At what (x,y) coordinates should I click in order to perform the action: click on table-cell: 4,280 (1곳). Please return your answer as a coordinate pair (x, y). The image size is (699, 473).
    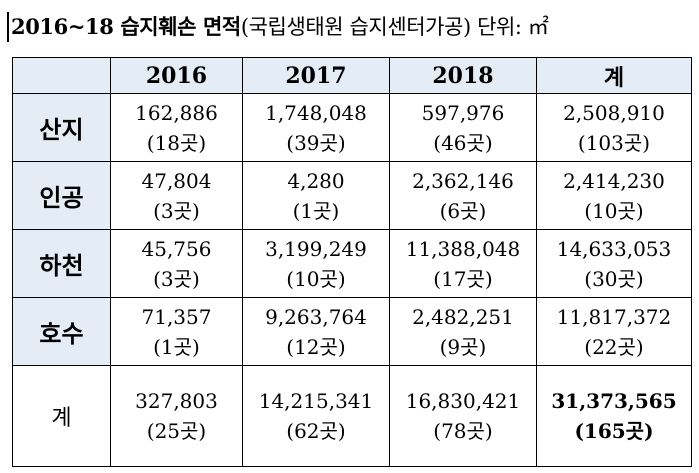
    Looking at the image, I should click on (316, 195).